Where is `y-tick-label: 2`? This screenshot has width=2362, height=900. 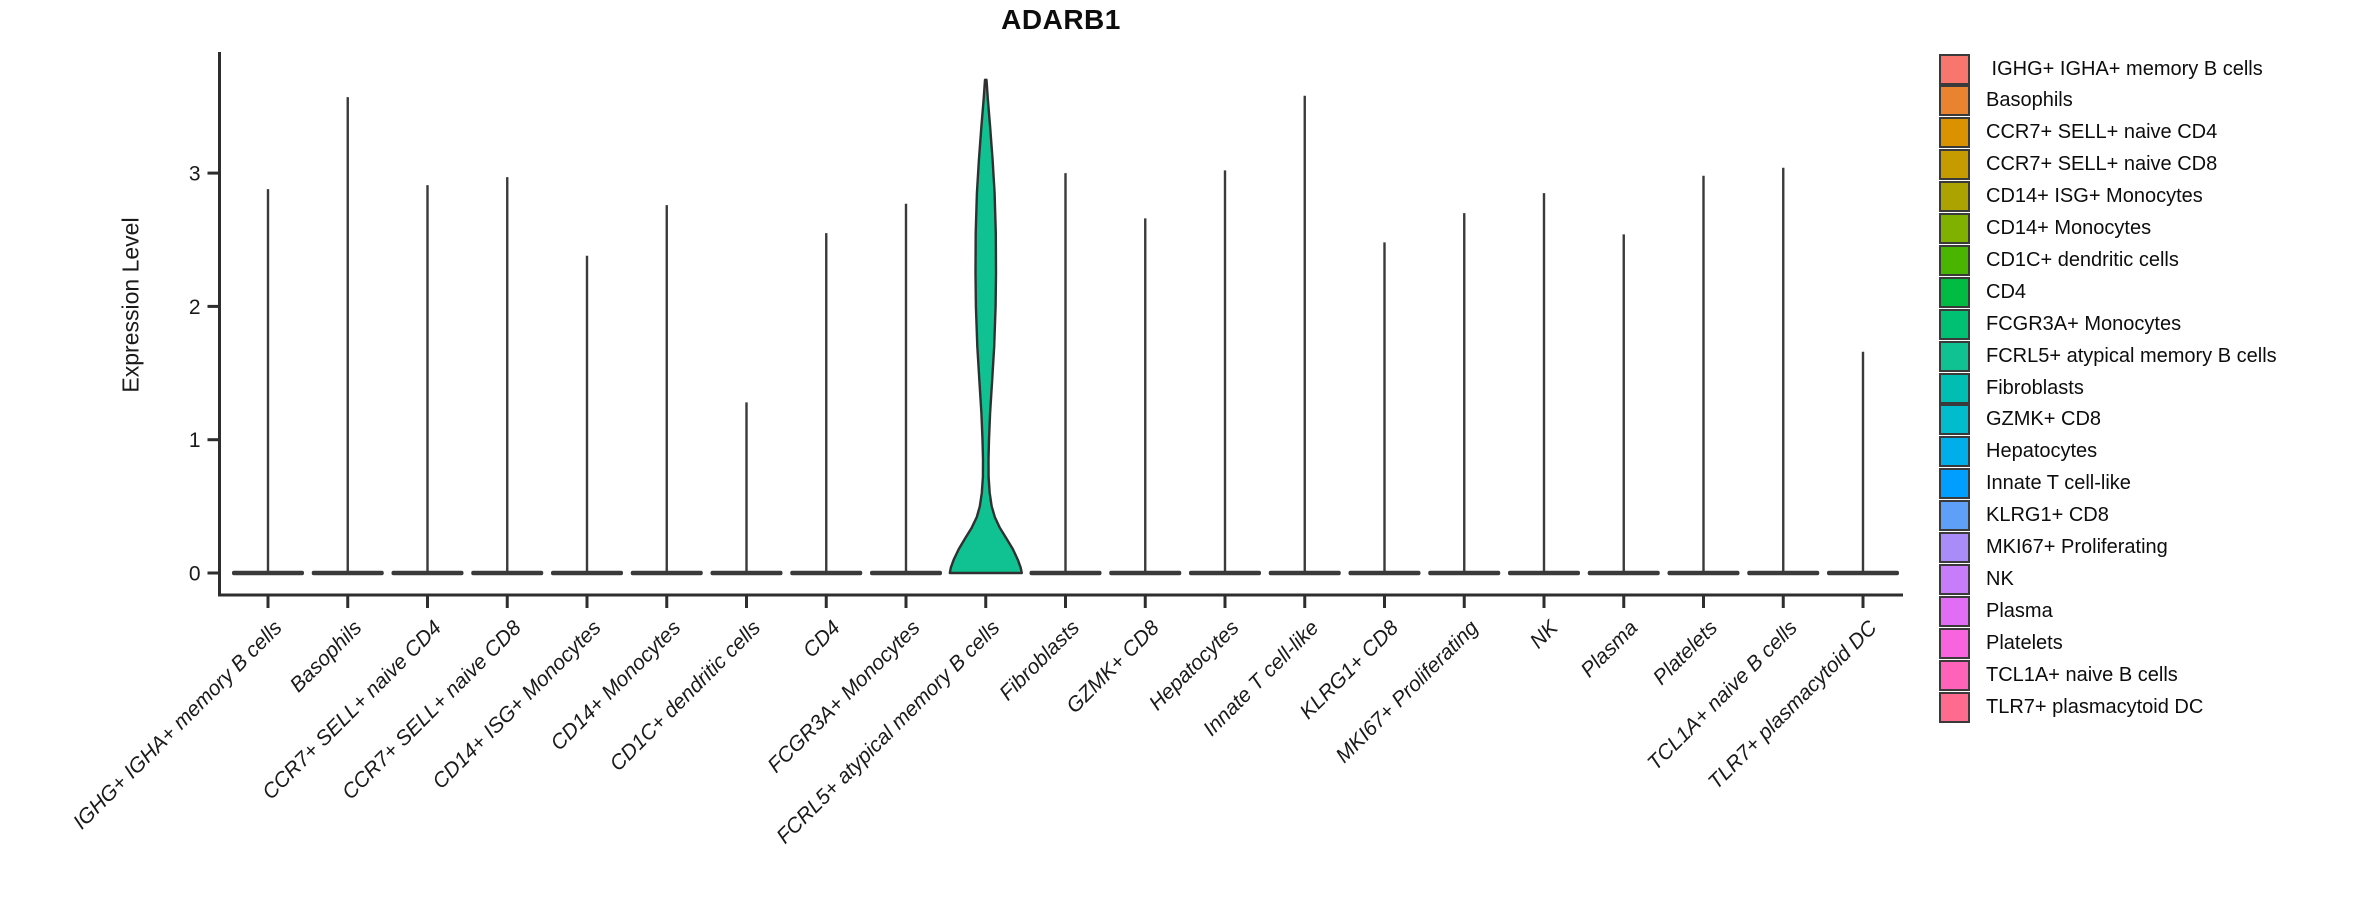 y-tick-label: 2 is located at coordinates (195, 307).